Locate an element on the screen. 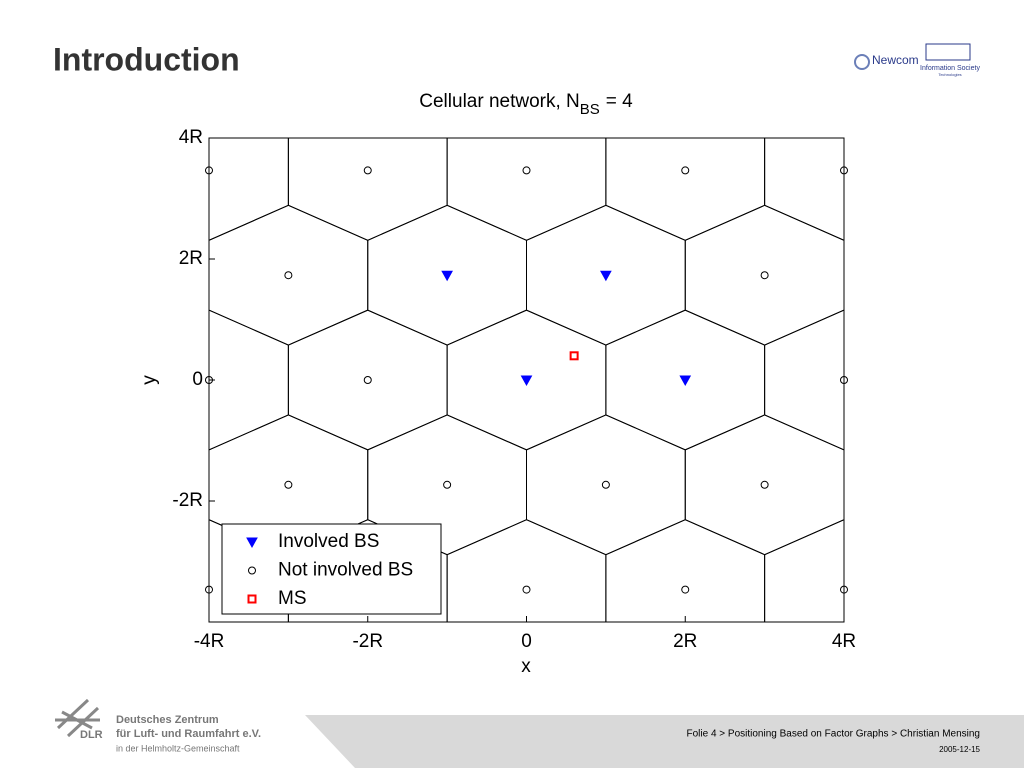 Image resolution: width=1024 pixels, height=773 pixels. chart-title: Cellular network, NBS = 4 is located at coordinates (526, 104).